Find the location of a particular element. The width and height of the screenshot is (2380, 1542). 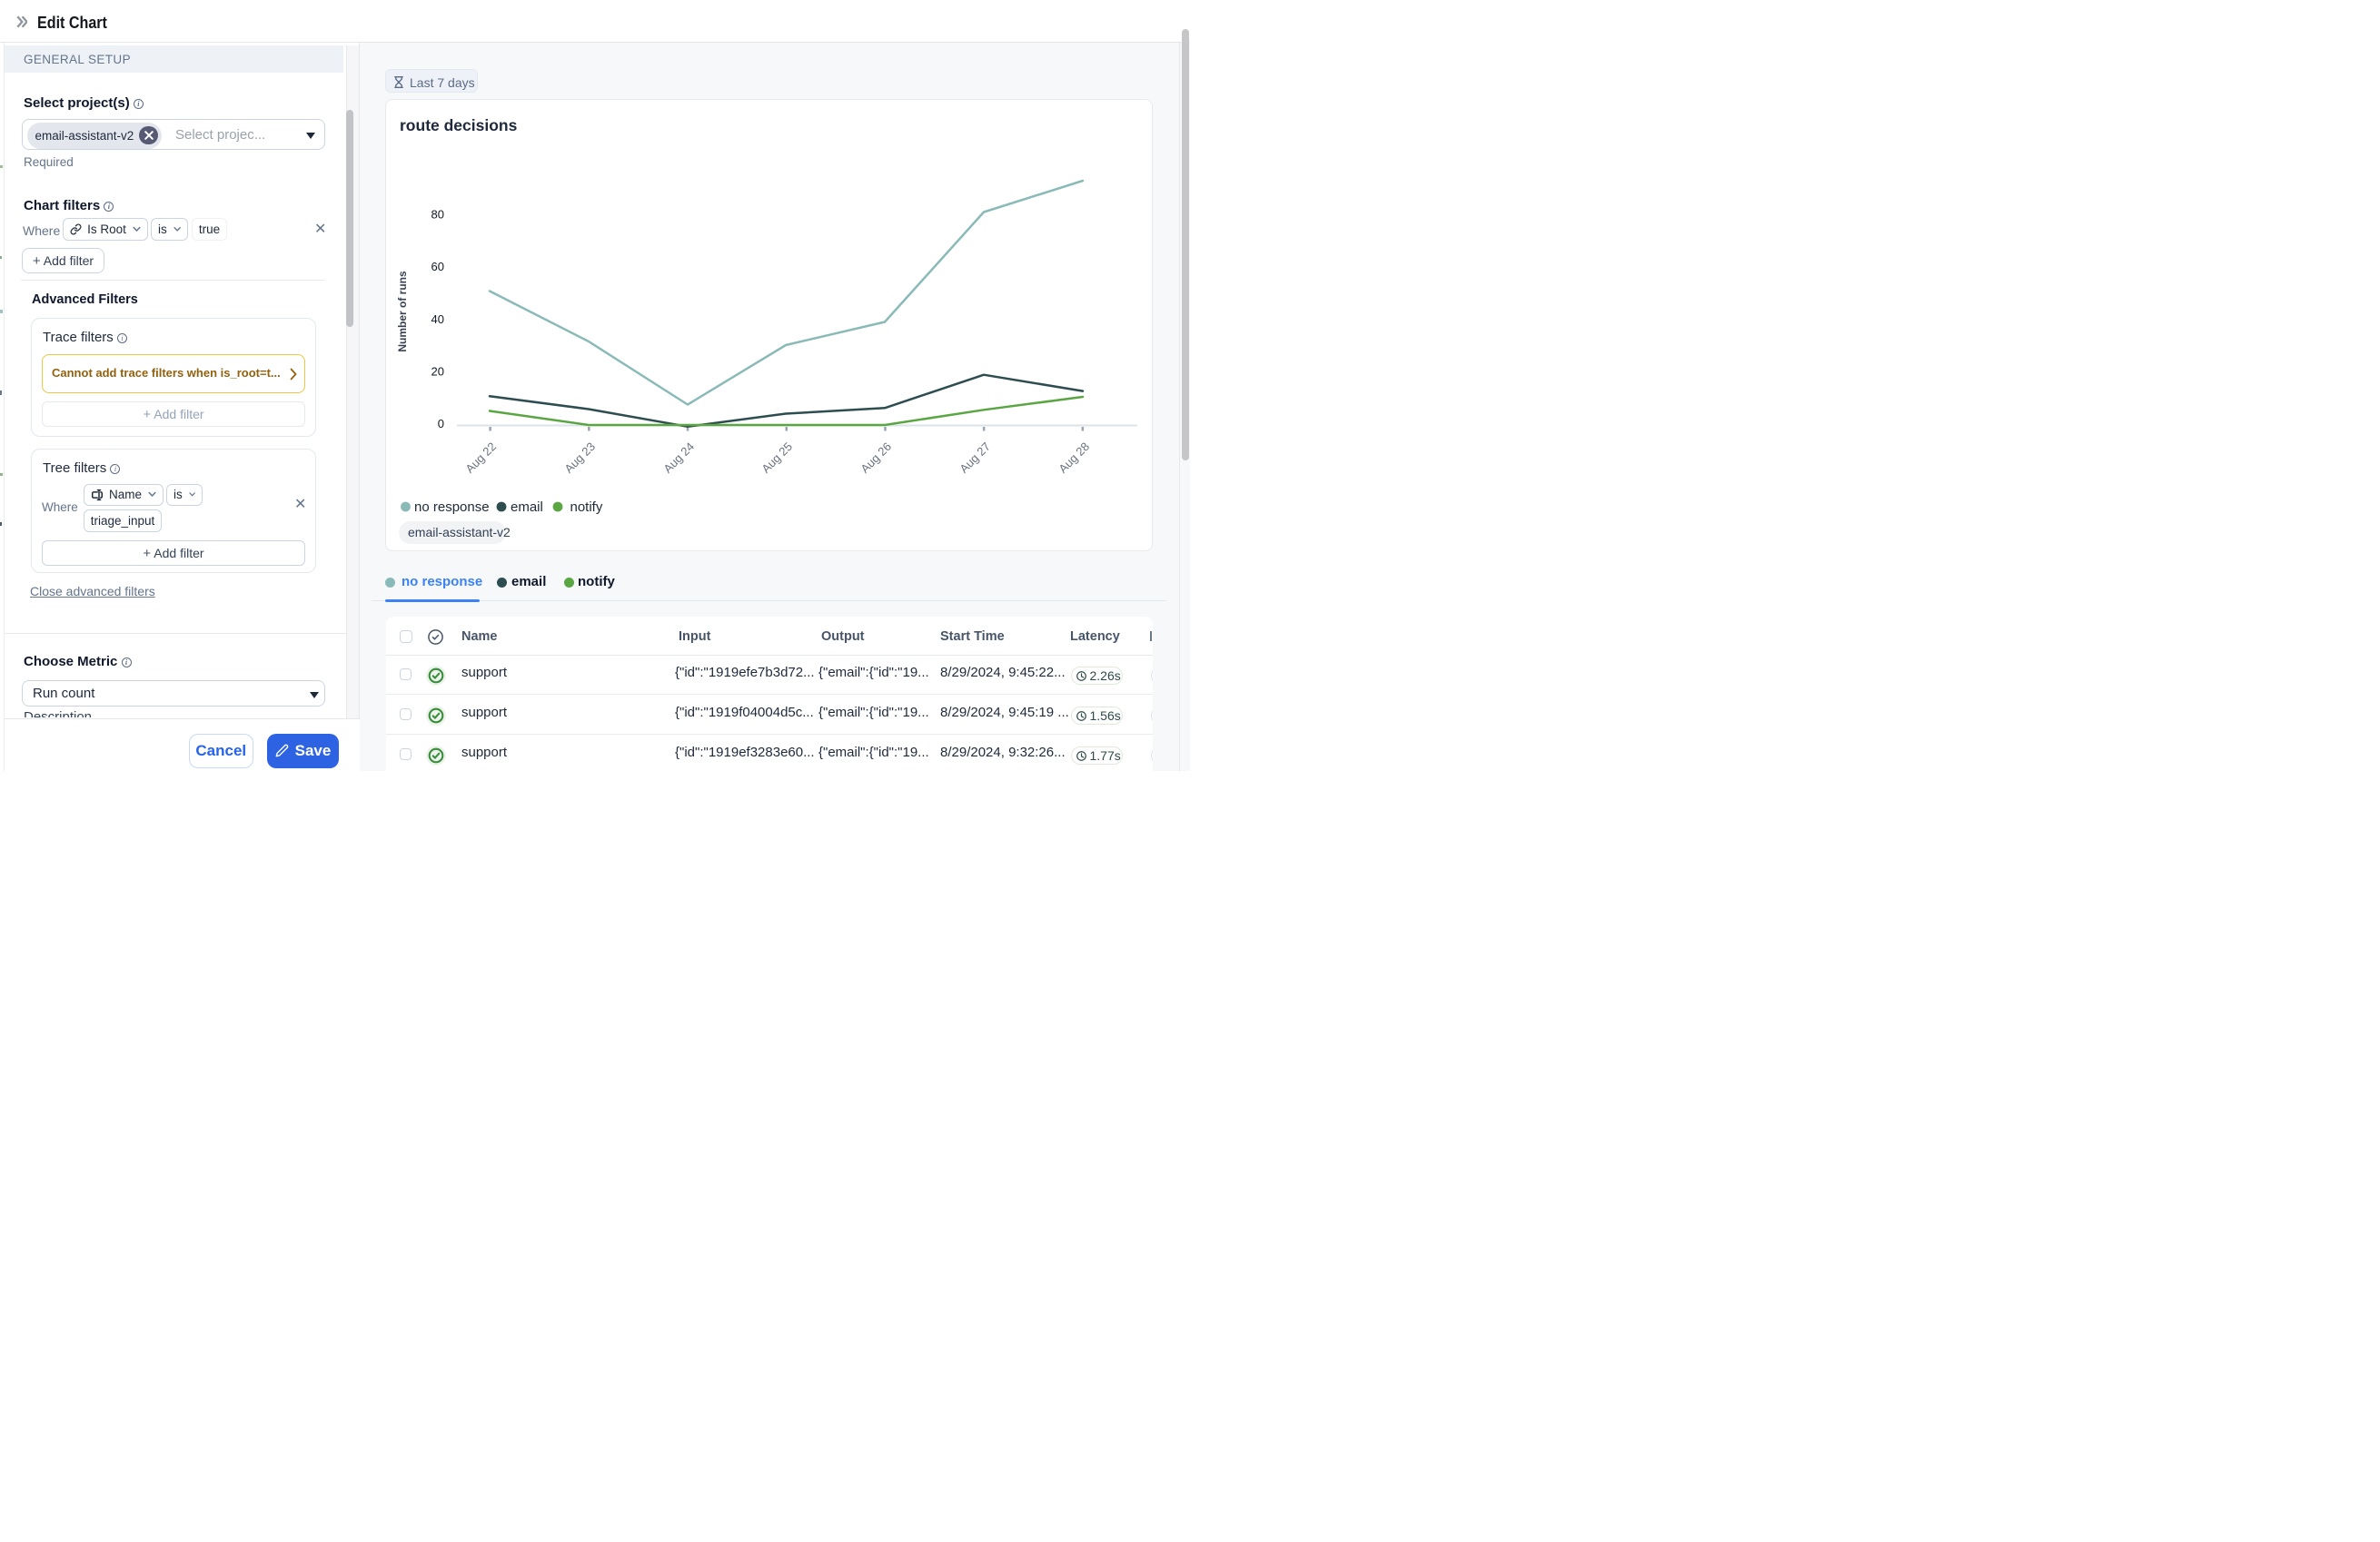

svg-text: email is located at coordinates (527, 507).